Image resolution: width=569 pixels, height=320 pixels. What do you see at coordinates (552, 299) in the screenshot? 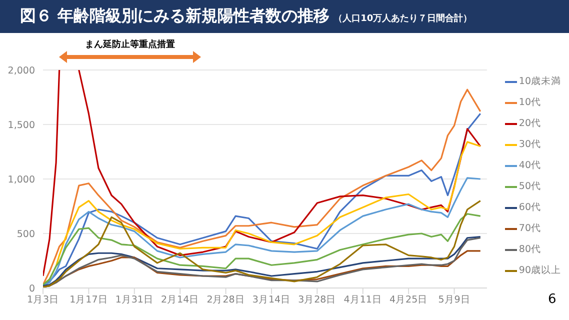
I see `text: 6` at bounding box center [552, 299].